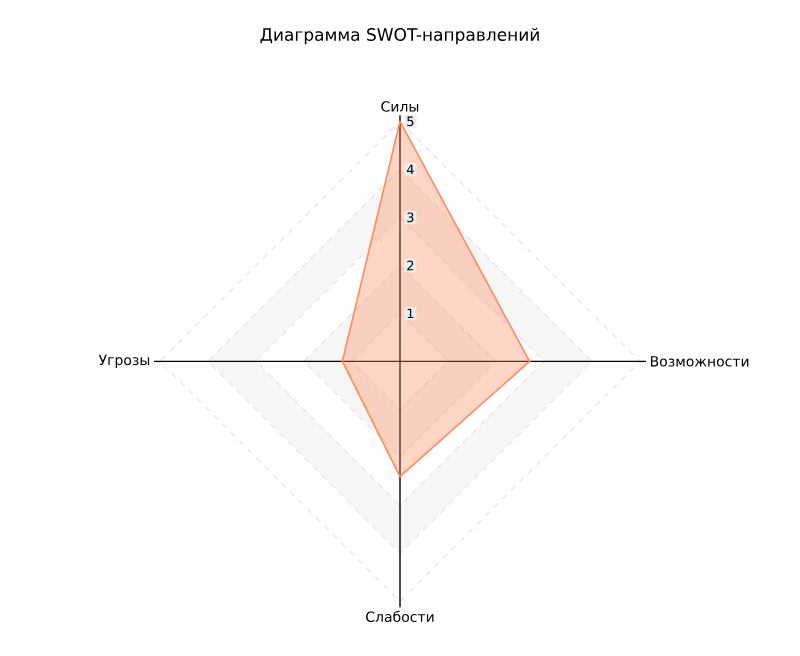 The height and width of the screenshot is (656, 800). Describe the element at coordinates (399, 36) in the screenshot. I see `chart-title: Диаграмма SWOT-направлений` at that location.